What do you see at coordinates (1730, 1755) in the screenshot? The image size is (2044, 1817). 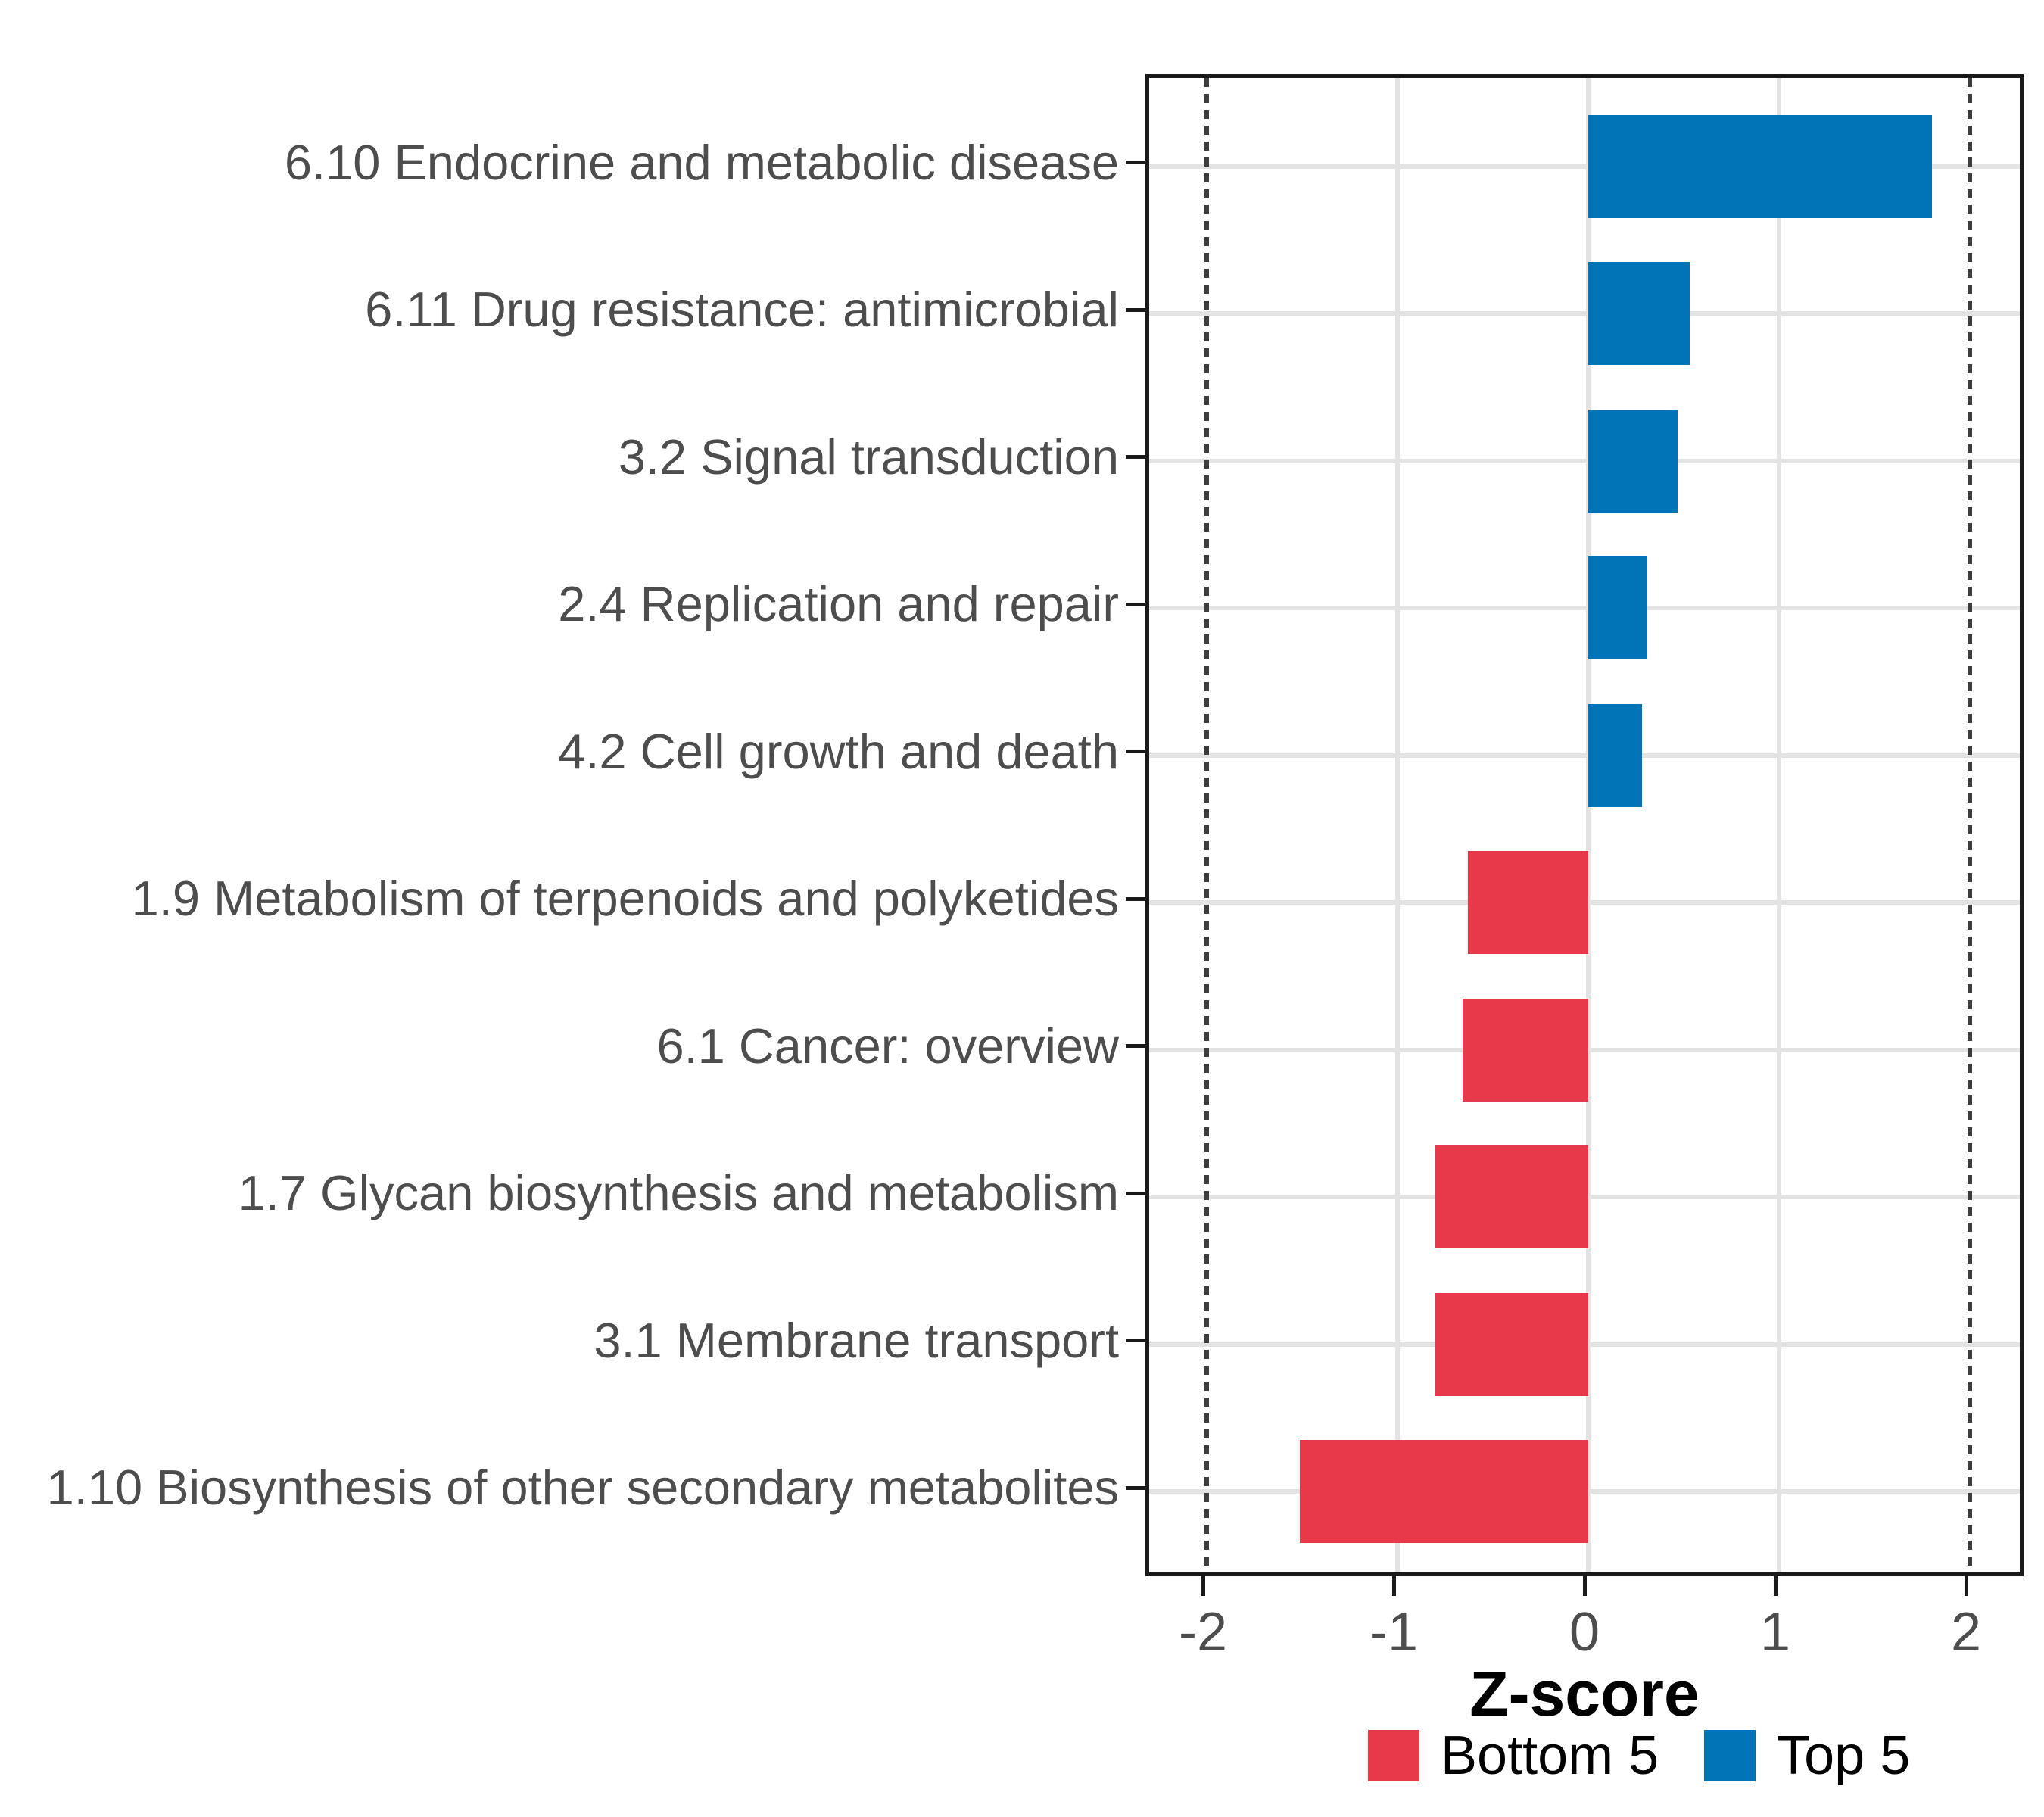 I see `legend-swatch-top5` at bounding box center [1730, 1755].